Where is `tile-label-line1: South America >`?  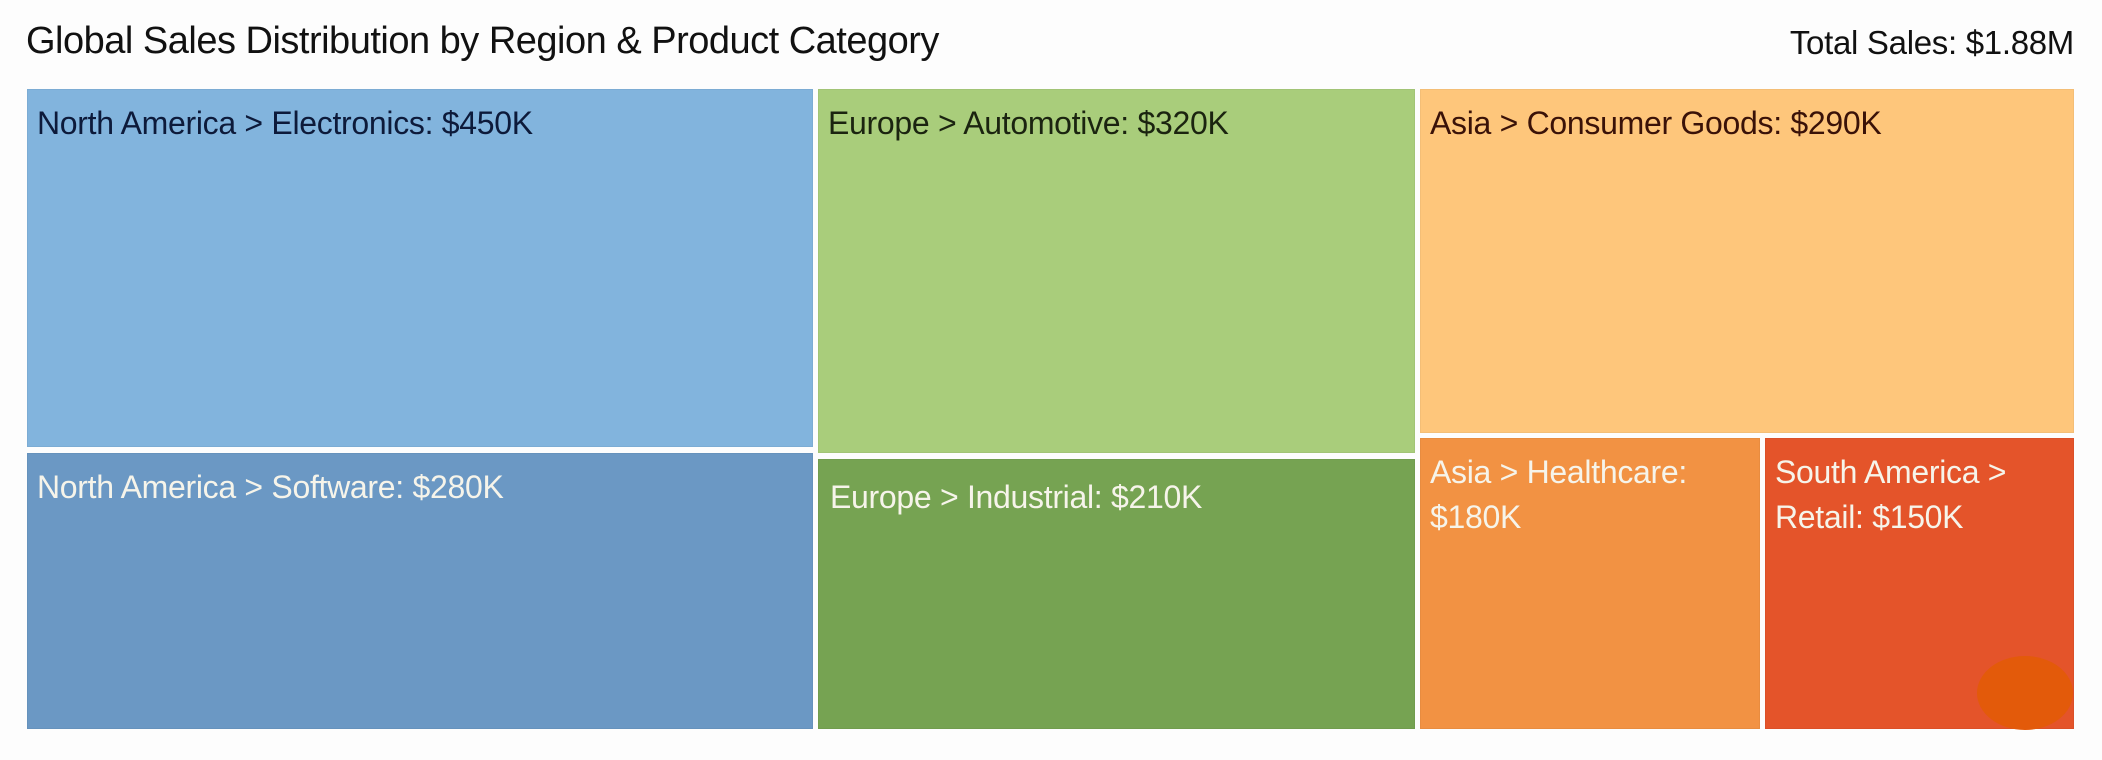 tile-label-line1: South America > is located at coordinates (1891, 472).